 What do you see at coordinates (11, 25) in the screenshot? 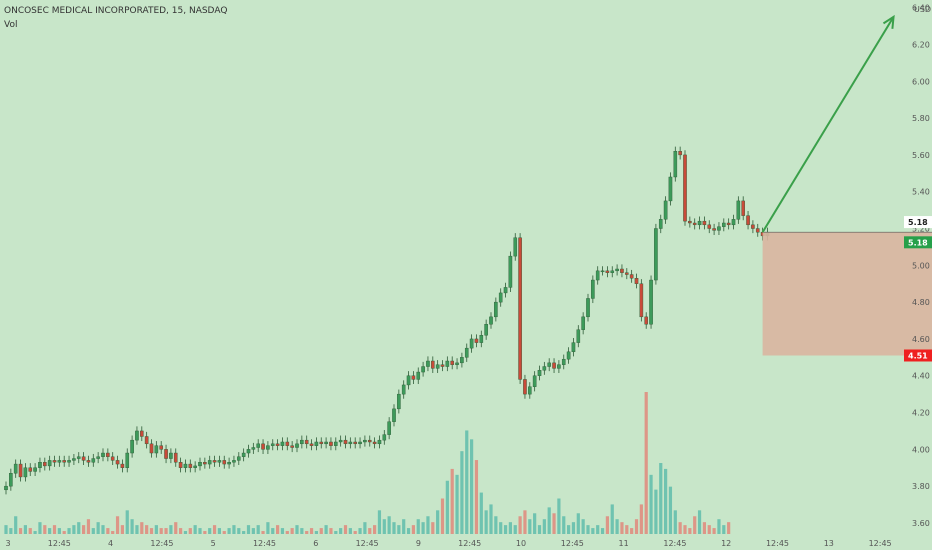
I see `volume-label: Vol` at bounding box center [11, 25].